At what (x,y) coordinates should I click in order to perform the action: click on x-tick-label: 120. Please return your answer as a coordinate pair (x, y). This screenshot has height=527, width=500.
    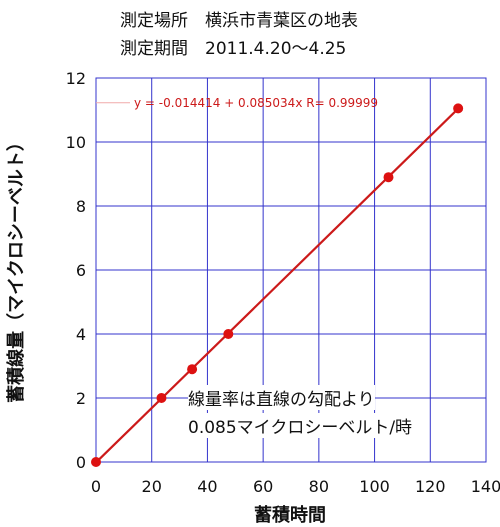
    Looking at the image, I should click on (430, 486).